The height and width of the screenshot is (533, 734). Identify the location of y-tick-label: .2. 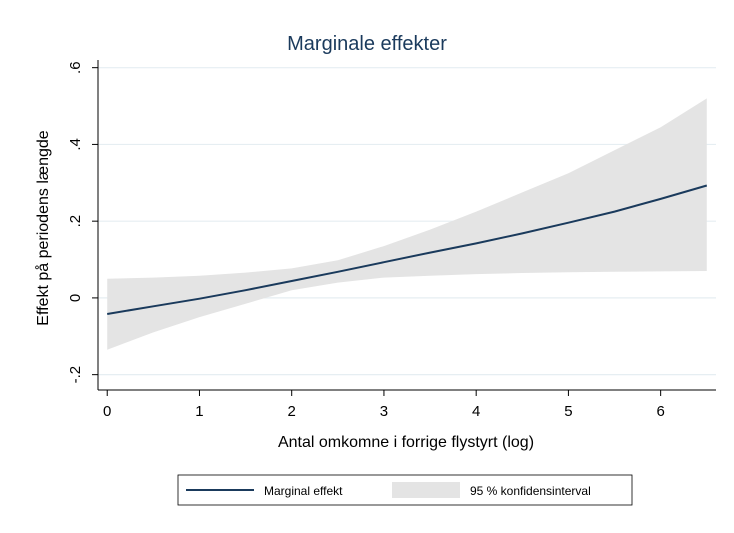
(75, 221).